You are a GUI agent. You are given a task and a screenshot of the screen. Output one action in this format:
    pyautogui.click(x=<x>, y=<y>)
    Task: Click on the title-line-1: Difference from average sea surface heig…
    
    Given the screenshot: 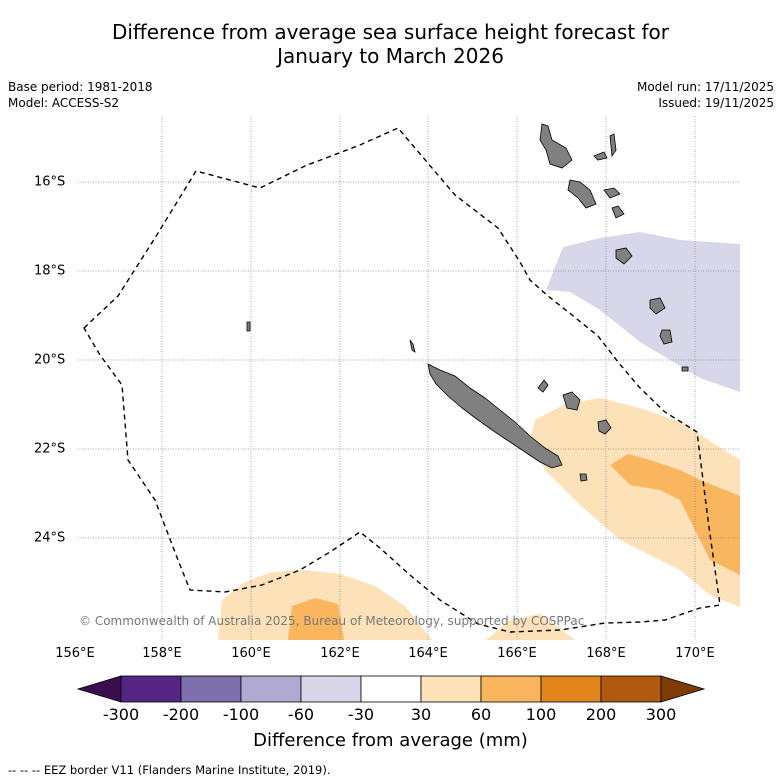 What is the action you would take?
    pyautogui.click(x=390, y=32)
    